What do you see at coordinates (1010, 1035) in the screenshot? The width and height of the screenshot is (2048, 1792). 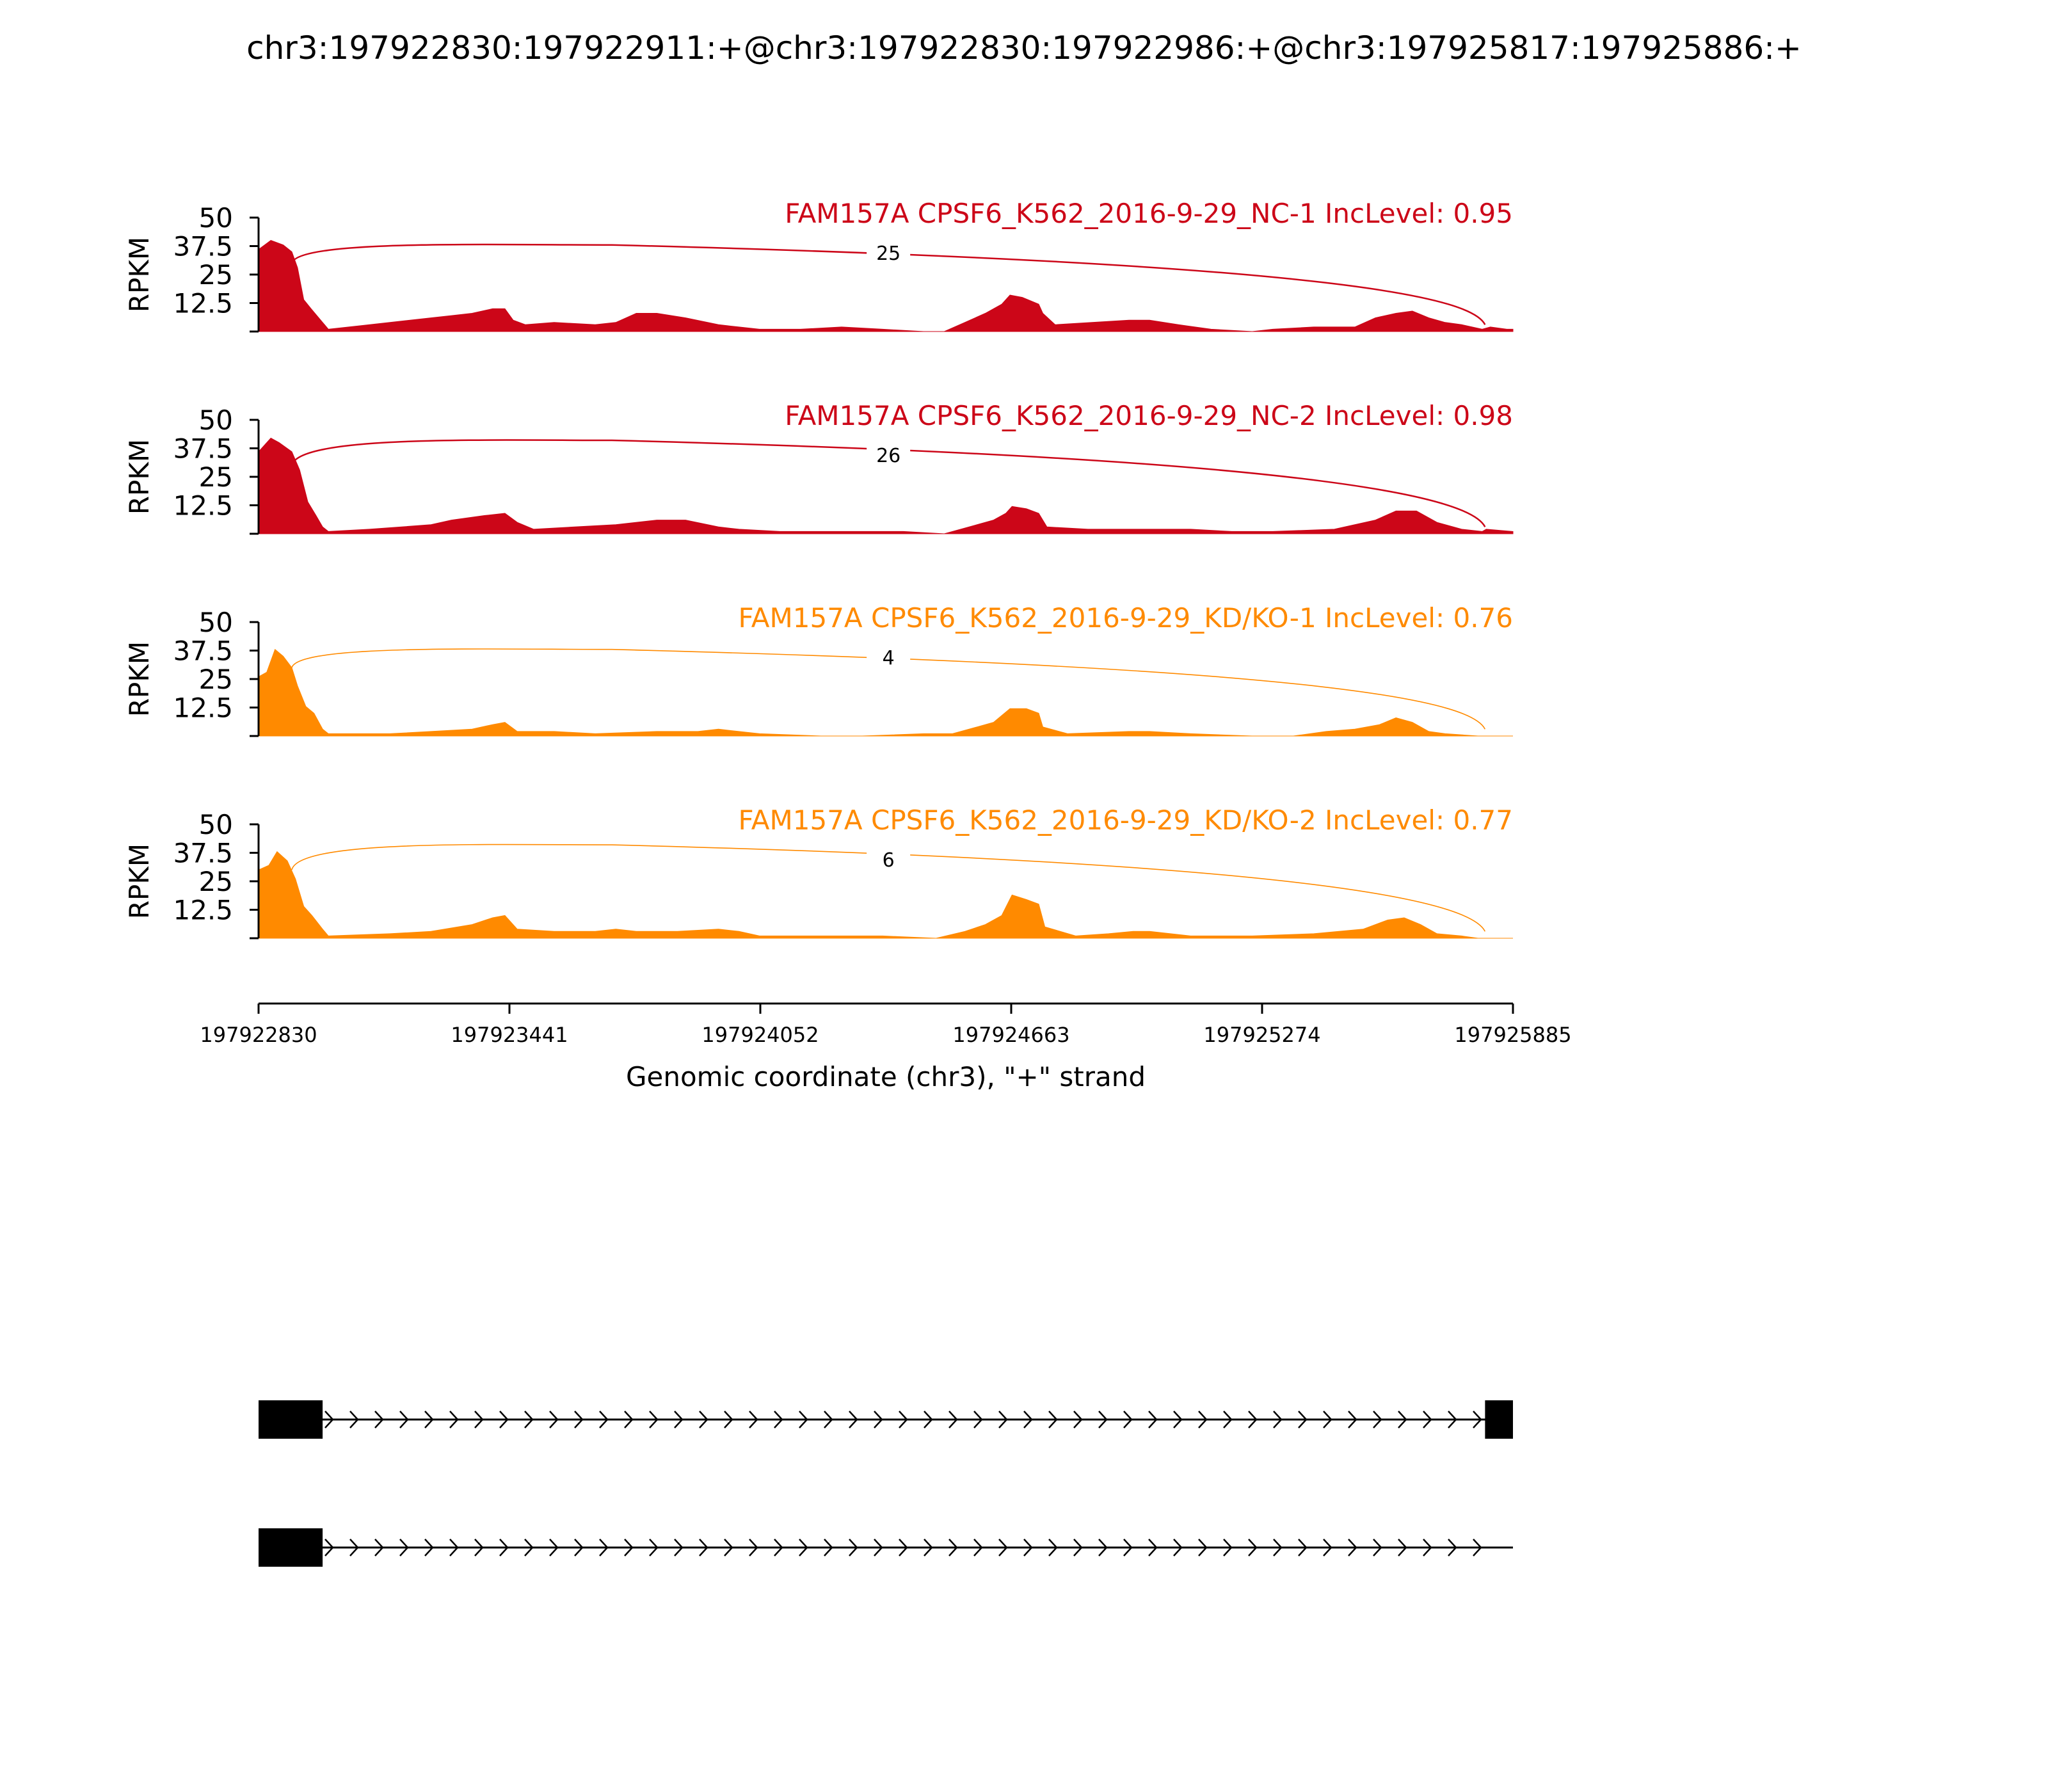 I see `x-tick-label: 197924663` at bounding box center [1010, 1035].